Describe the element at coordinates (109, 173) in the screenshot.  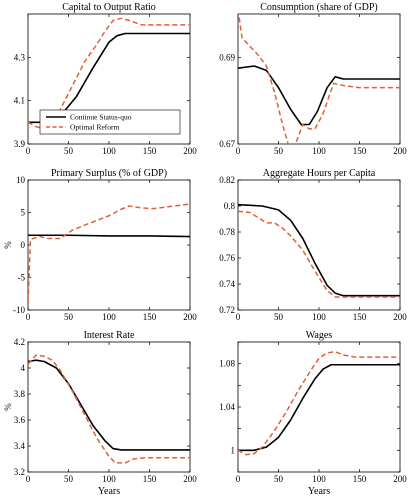
I see `subplot-title: Primary Surplus (% of GDP)` at that location.